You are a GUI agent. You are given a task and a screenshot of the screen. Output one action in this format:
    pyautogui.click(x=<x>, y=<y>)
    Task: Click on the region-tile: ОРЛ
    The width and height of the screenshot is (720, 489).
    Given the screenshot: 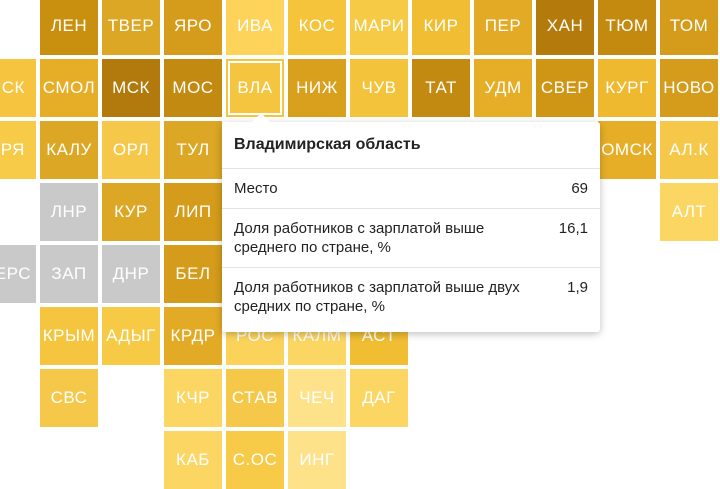 What is the action you would take?
    pyautogui.click(x=131, y=150)
    